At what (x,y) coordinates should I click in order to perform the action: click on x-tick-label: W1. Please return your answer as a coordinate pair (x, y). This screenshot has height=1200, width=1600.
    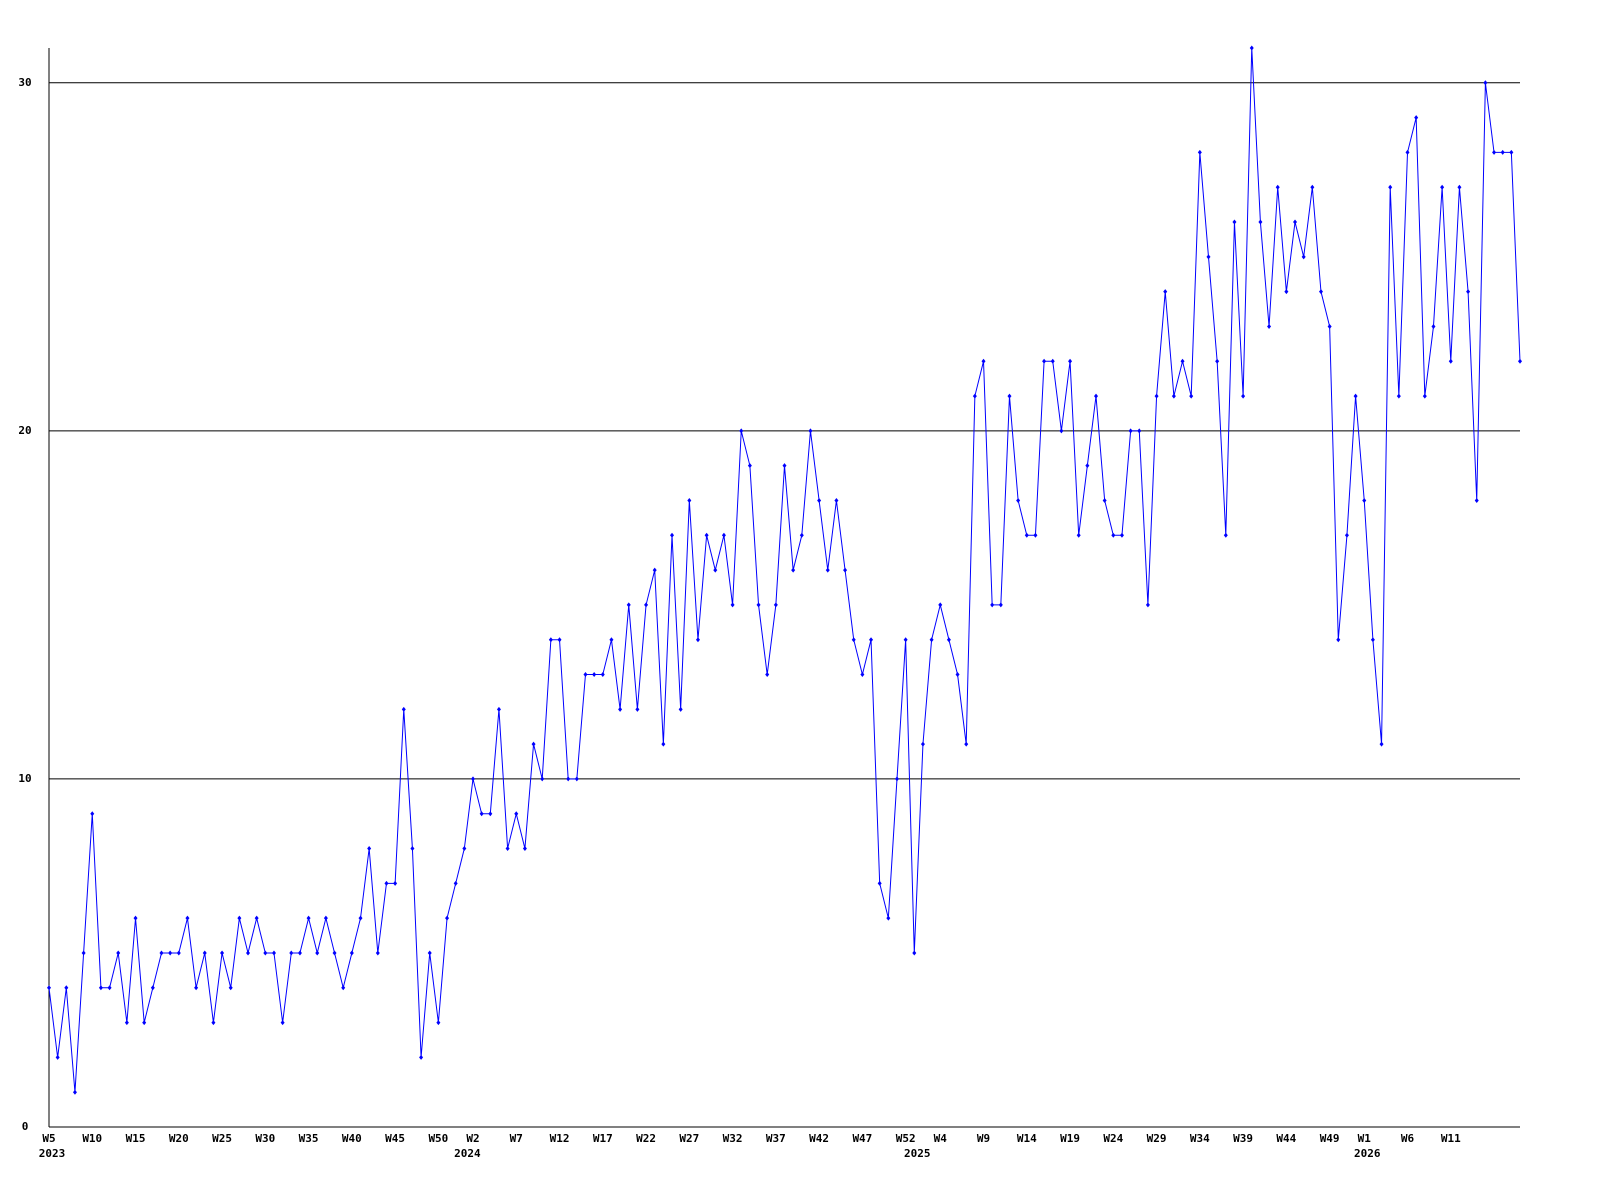
    Looking at the image, I should click on (1365, 1138).